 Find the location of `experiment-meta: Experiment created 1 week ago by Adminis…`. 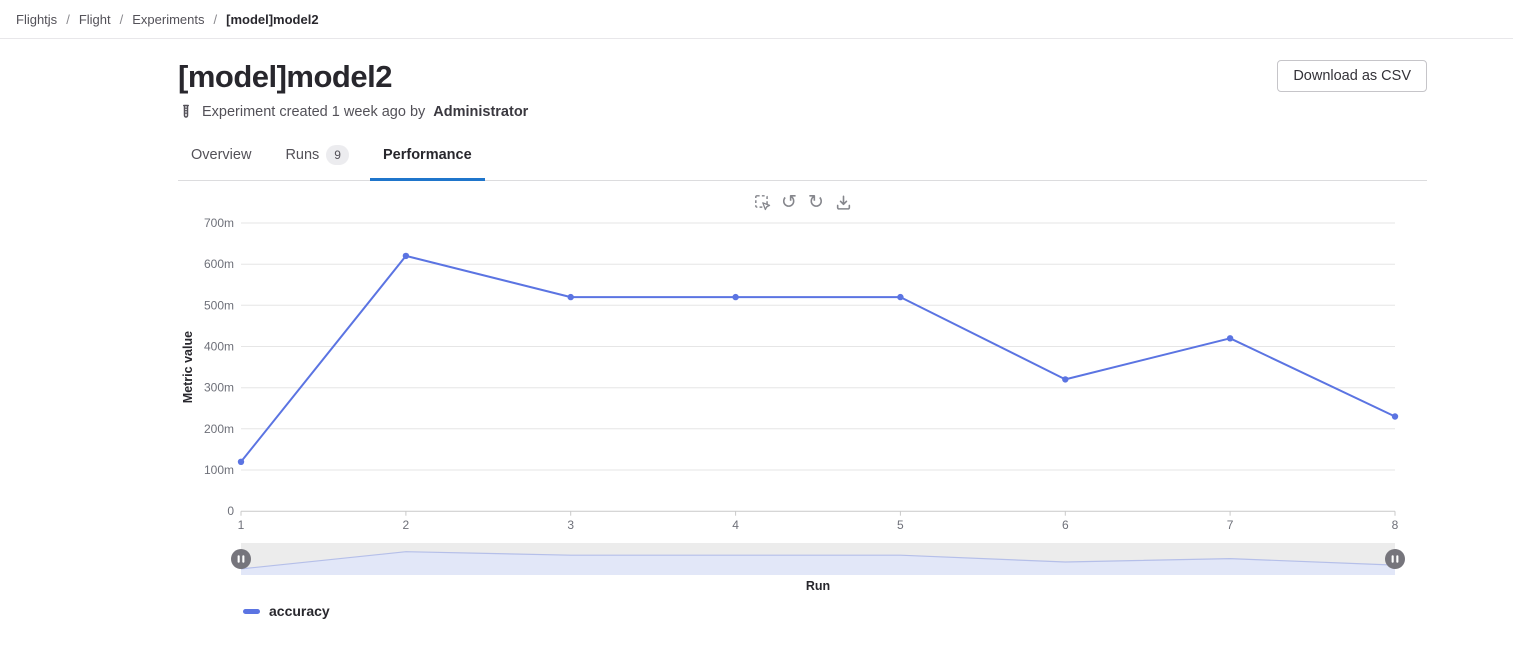

experiment-meta: Experiment created 1 week ago by Adminis… is located at coordinates (802, 112).